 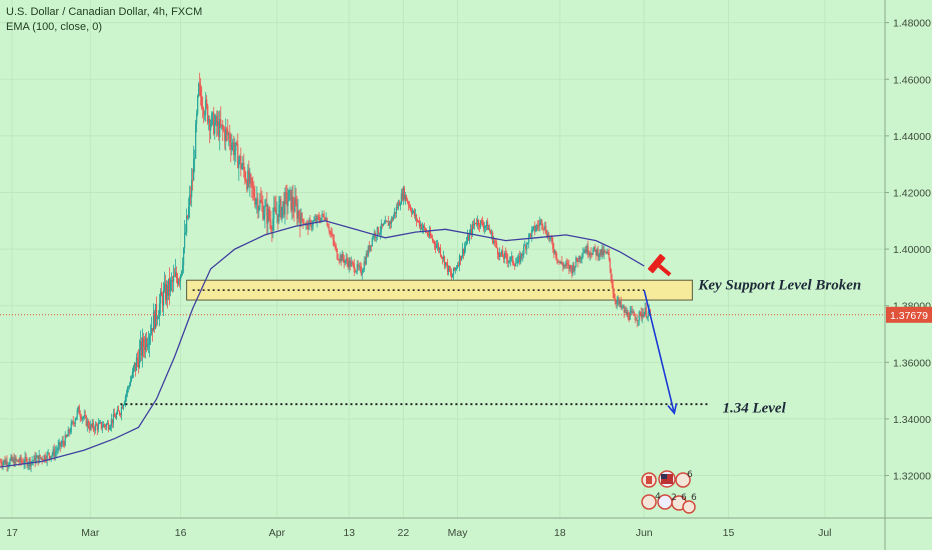 What do you see at coordinates (912, 363) in the screenshot?
I see `y-tick-label: 1.36000` at bounding box center [912, 363].